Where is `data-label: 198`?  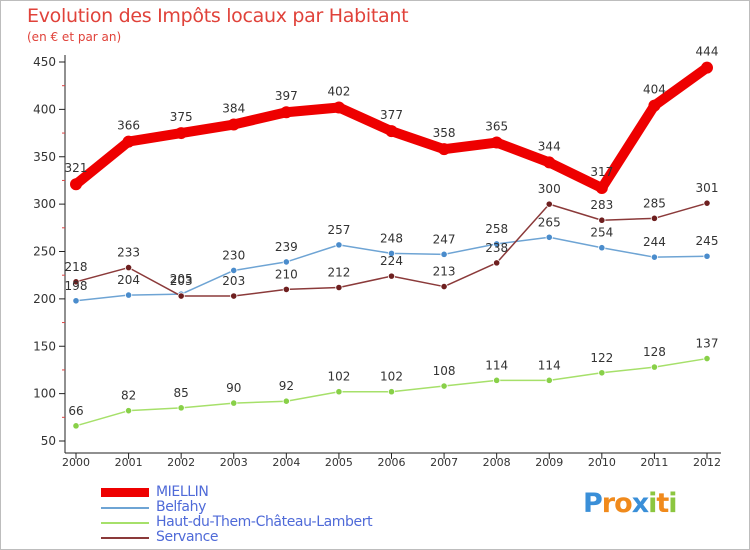
data-label: 198 is located at coordinates (76, 286).